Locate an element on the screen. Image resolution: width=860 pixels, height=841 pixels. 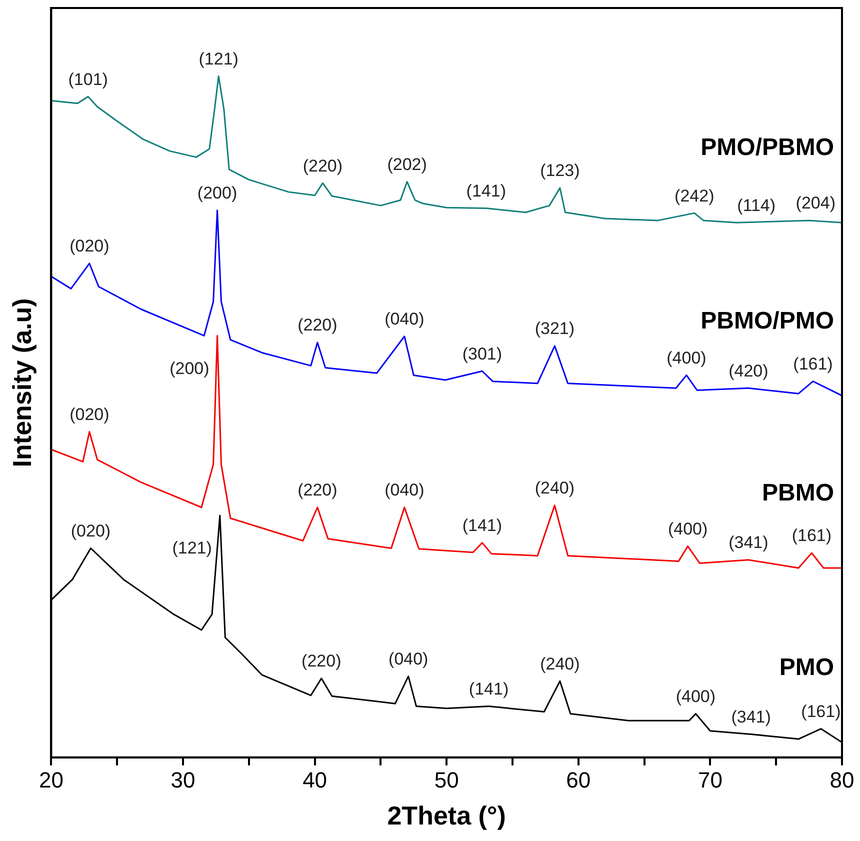
x-tick-label: 80 is located at coordinates (842, 780).